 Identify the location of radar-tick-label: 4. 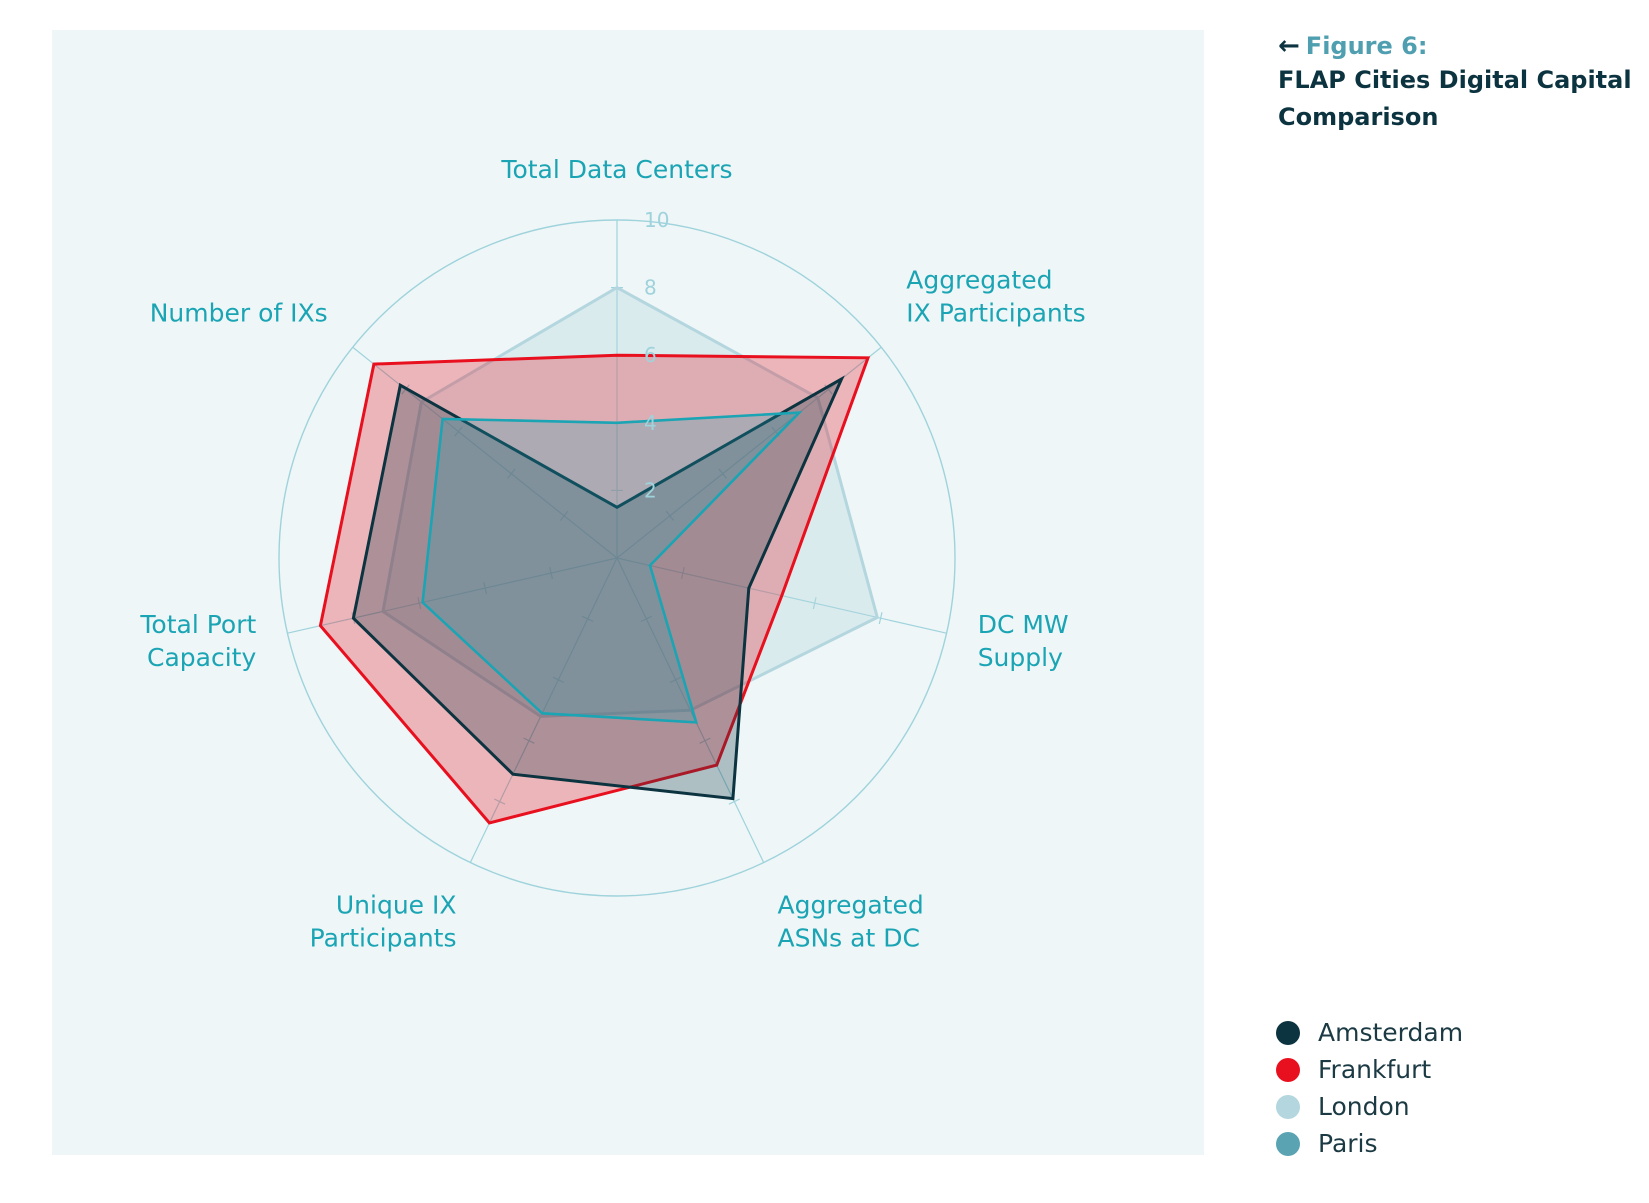
(650, 423).